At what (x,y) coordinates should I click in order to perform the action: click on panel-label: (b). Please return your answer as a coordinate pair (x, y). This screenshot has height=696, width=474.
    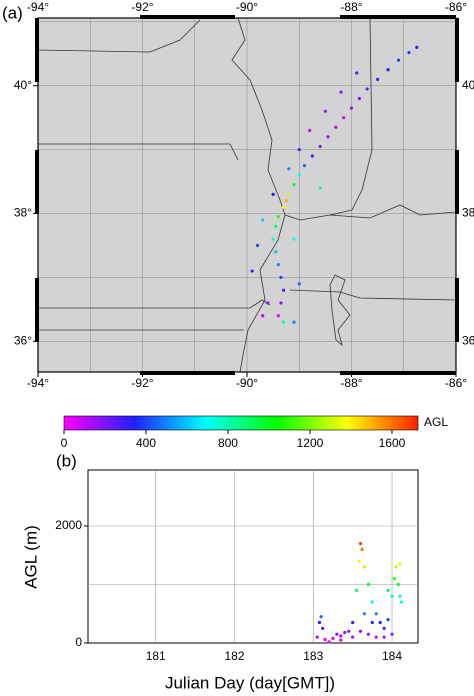
    Looking at the image, I should click on (66, 460).